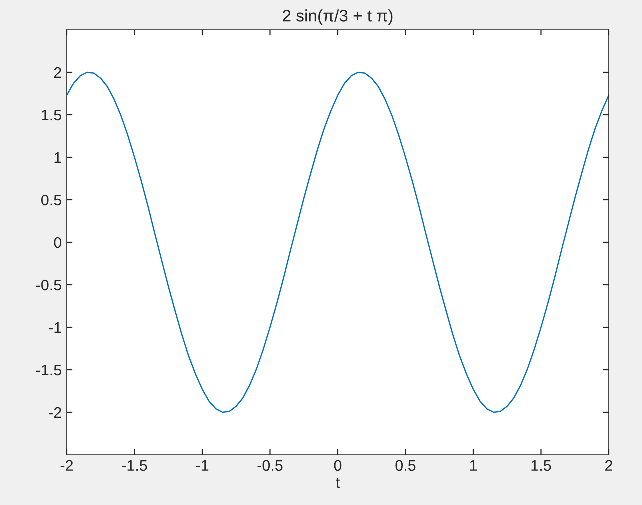  Describe the element at coordinates (542, 466) in the screenshot. I see `x-tick-label: 1.5` at that location.